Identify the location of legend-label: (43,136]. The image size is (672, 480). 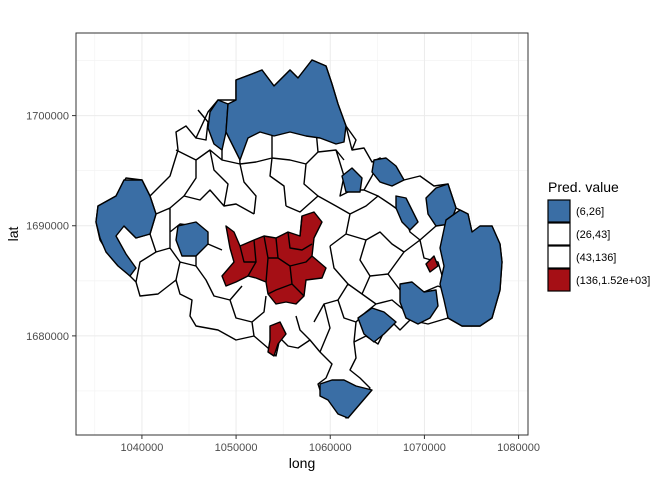
(596, 258).